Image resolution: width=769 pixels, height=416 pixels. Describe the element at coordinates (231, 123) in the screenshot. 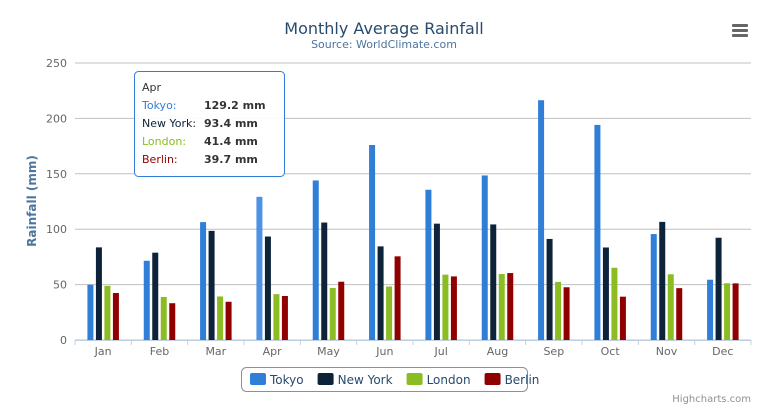

I see `tooltip-value: 93.4 mm` at that location.